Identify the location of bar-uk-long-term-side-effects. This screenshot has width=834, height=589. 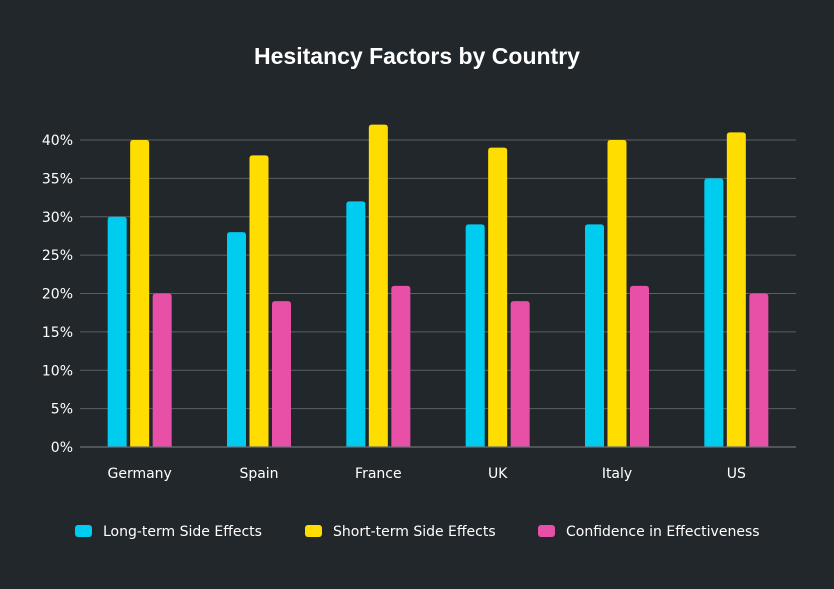
(475, 335).